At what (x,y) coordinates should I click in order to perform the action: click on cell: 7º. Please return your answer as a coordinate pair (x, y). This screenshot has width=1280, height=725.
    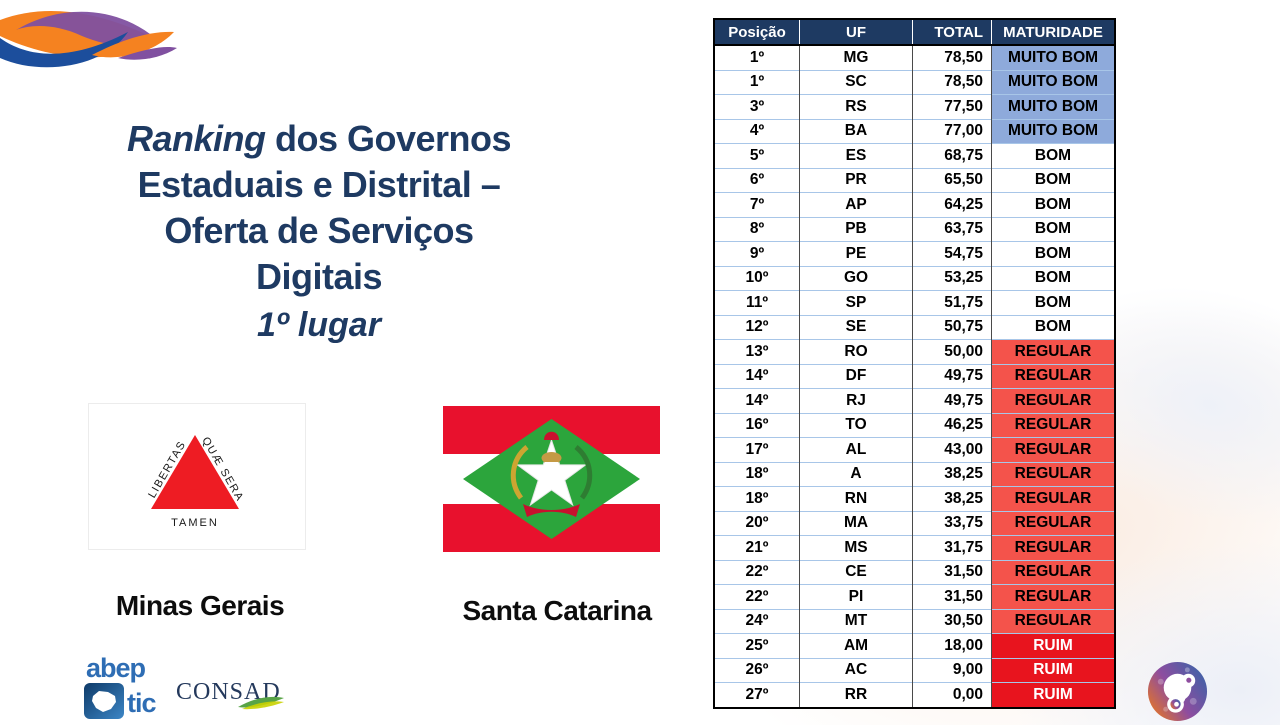
    Looking at the image, I should click on (757, 204).